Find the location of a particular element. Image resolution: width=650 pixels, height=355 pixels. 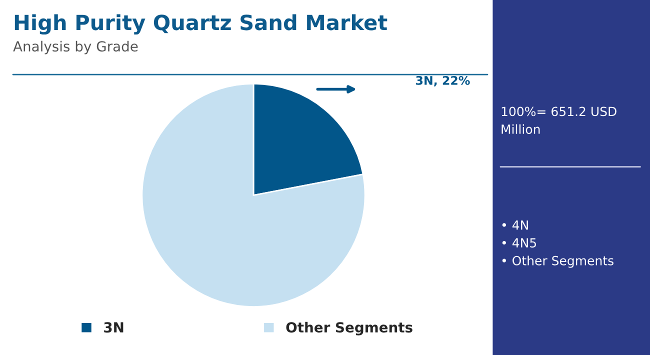

chart-title: High Purity Quartz Sand Market is located at coordinates (201, 24).